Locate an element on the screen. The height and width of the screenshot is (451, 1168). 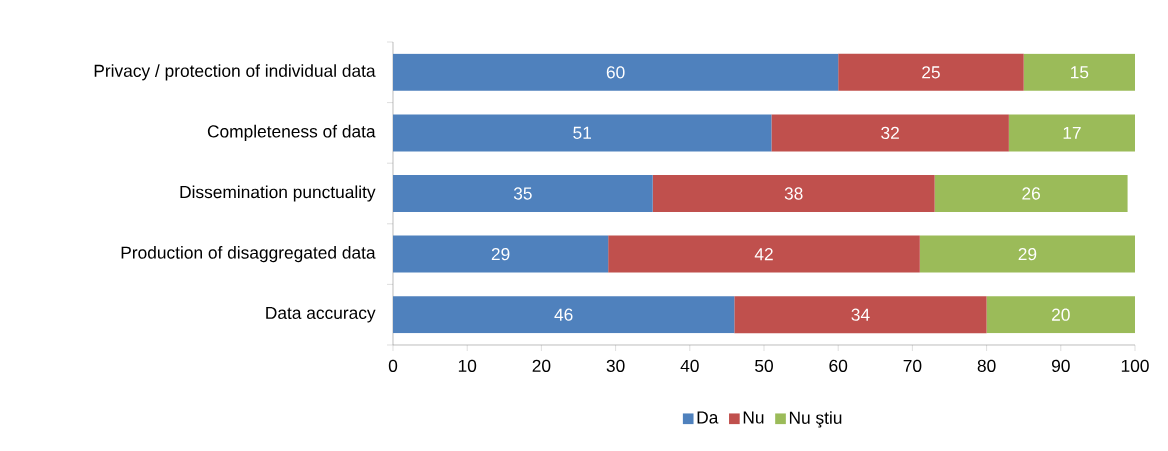
data-label: 35 is located at coordinates (522, 193).